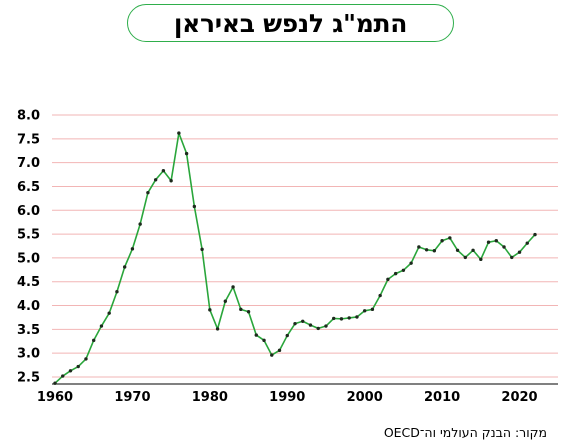 This screenshot has height=446, width=561. What do you see at coordinates (28, 378) in the screenshot?
I see `y-tick-label: 2.5` at bounding box center [28, 378].